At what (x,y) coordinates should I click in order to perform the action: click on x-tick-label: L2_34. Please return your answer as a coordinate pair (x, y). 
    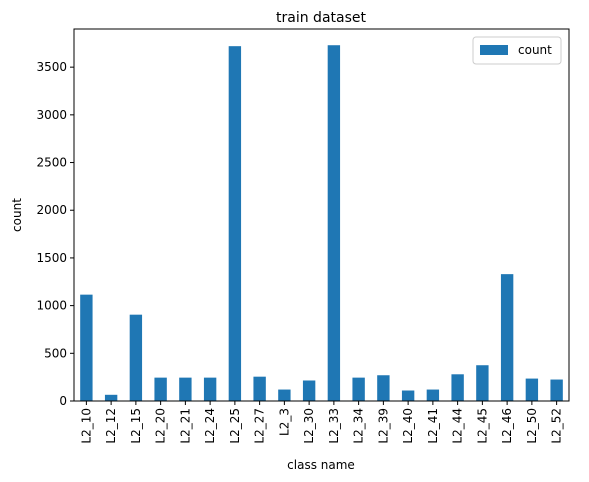
    Looking at the image, I should click on (359, 426).